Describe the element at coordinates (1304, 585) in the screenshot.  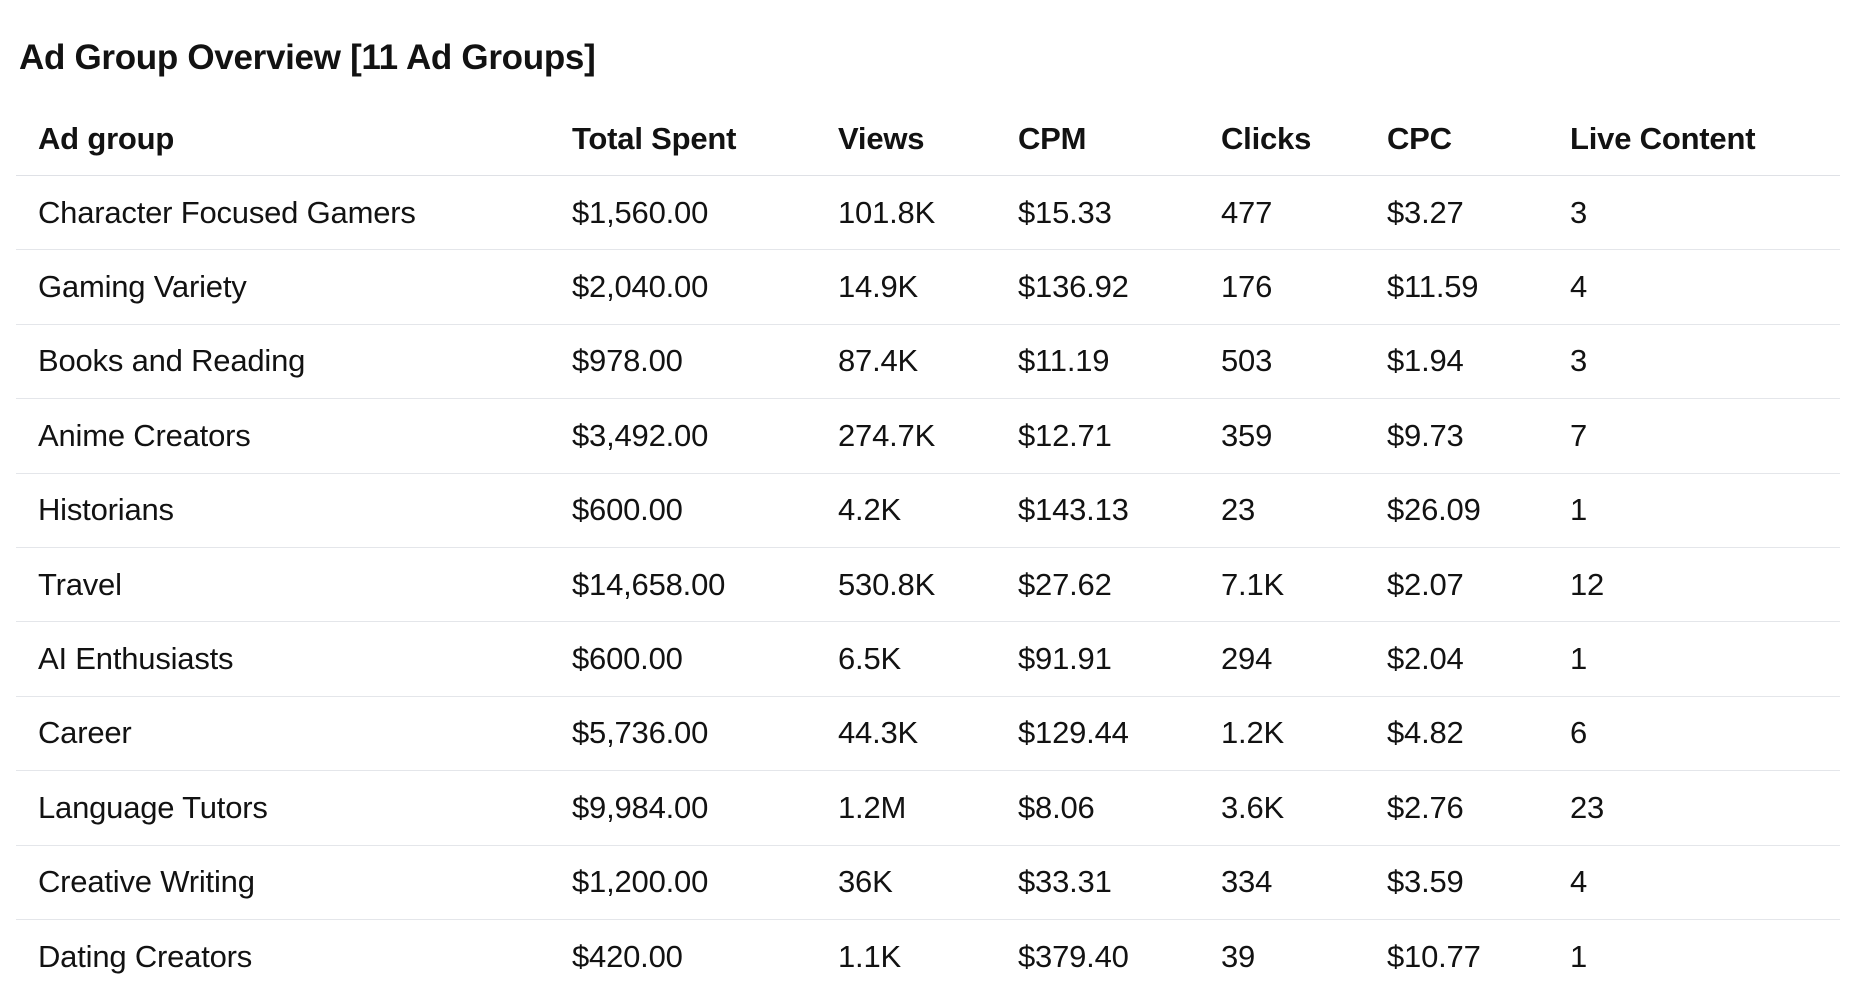
I see `cell-clicks: 7.1K` at that location.